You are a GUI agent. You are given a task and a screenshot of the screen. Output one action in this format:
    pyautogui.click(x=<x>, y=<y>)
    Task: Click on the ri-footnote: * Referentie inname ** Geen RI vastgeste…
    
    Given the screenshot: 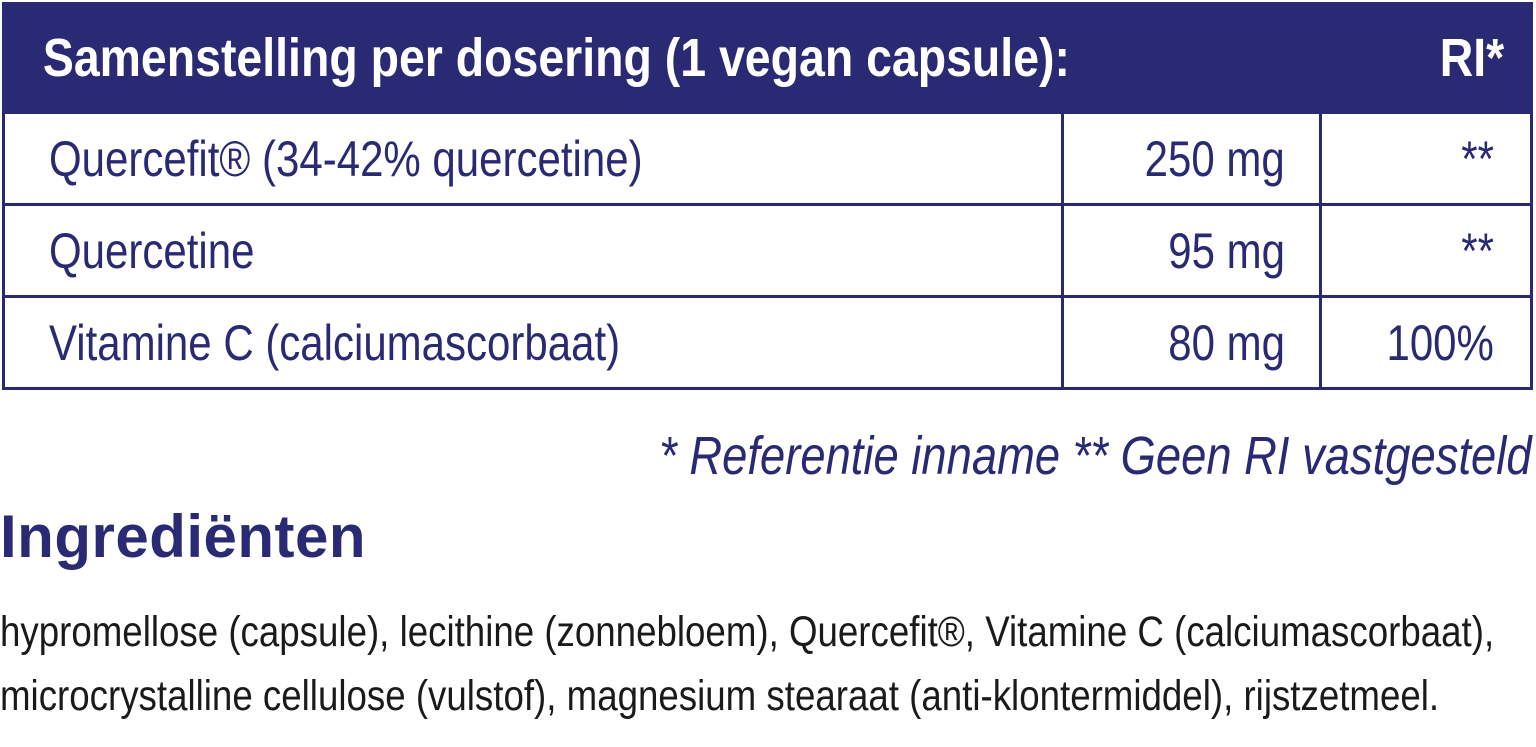 What is the action you would take?
    pyautogui.click(x=1095, y=456)
    